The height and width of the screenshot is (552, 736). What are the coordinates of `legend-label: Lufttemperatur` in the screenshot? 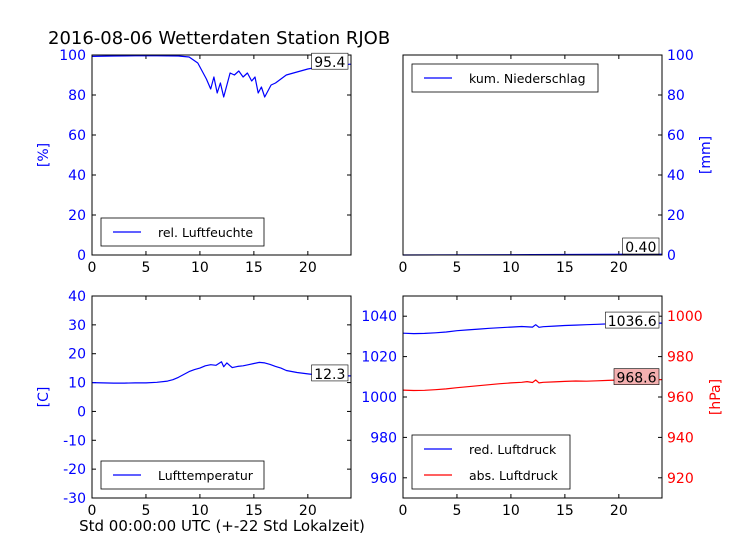 It's located at (206, 475).